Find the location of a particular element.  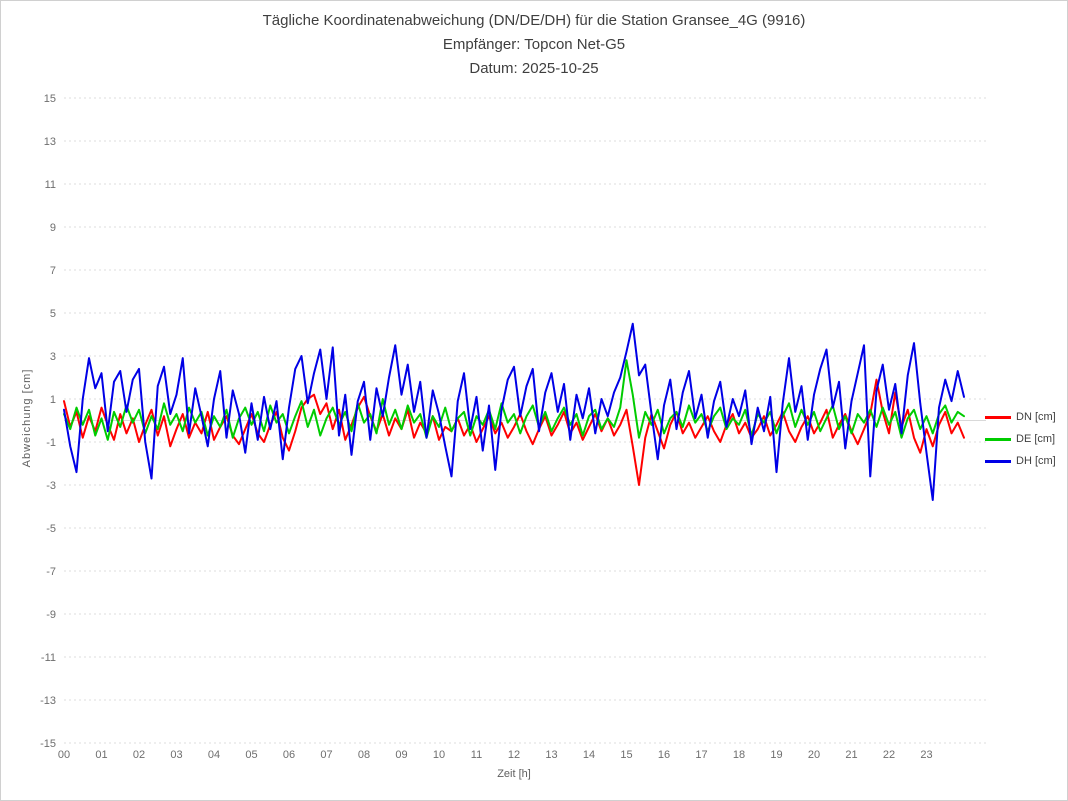

chart-subtitle-date: Datum: 2025-10-25 is located at coordinates (534, 68).